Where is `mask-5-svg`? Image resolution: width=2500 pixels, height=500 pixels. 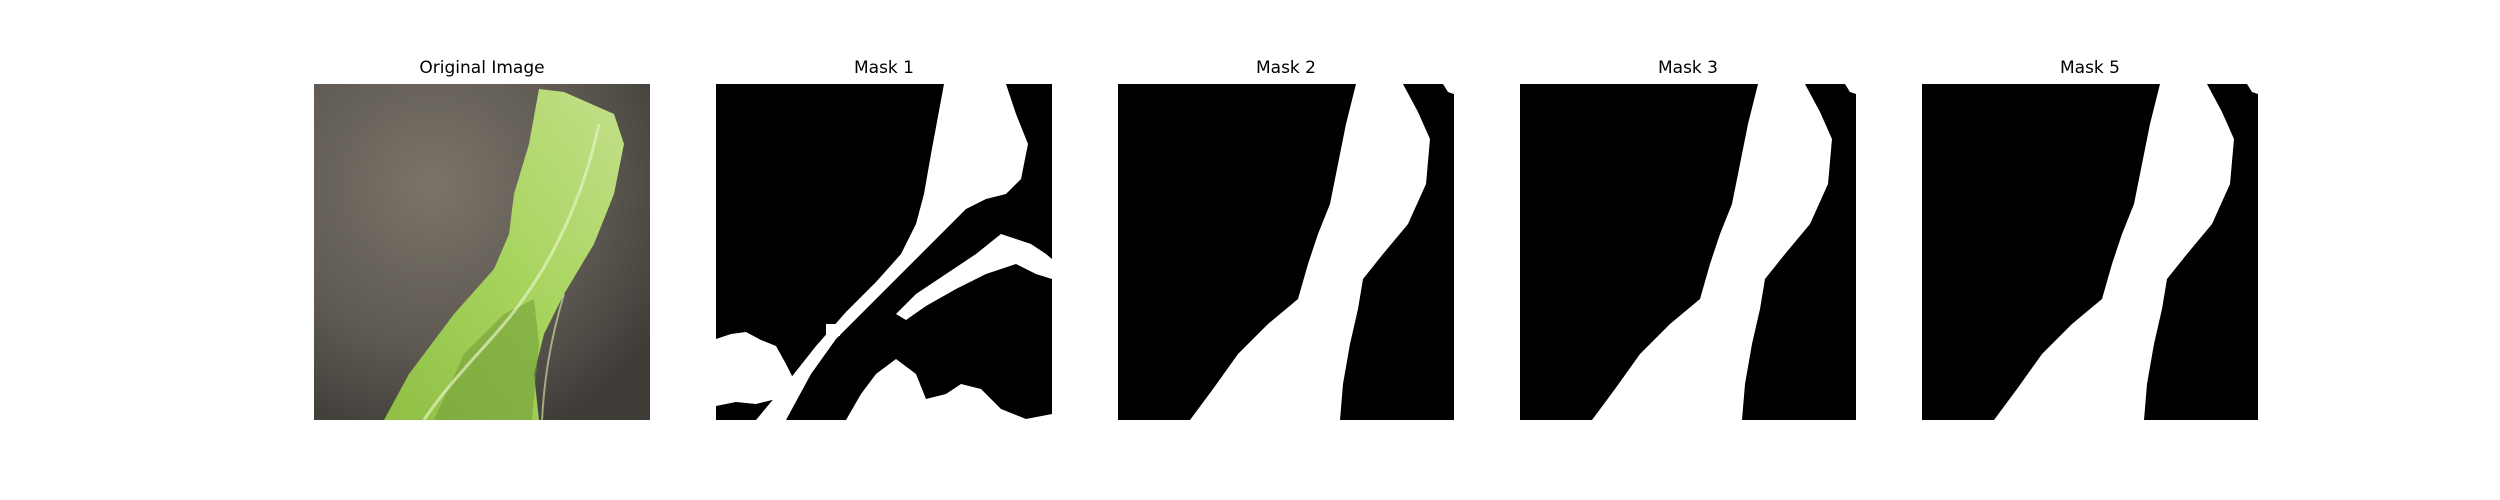
mask-5-svg is located at coordinates (2090, 252).